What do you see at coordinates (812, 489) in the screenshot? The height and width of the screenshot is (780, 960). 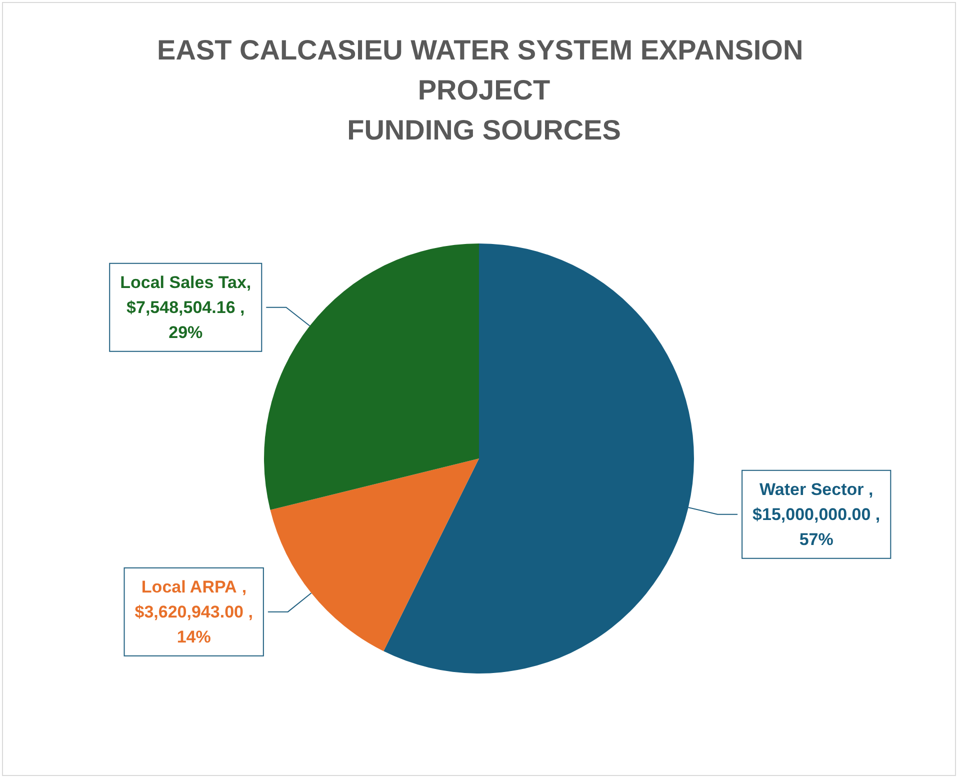 I see `slice-label: Water Sector` at bounding box center [812, 489].